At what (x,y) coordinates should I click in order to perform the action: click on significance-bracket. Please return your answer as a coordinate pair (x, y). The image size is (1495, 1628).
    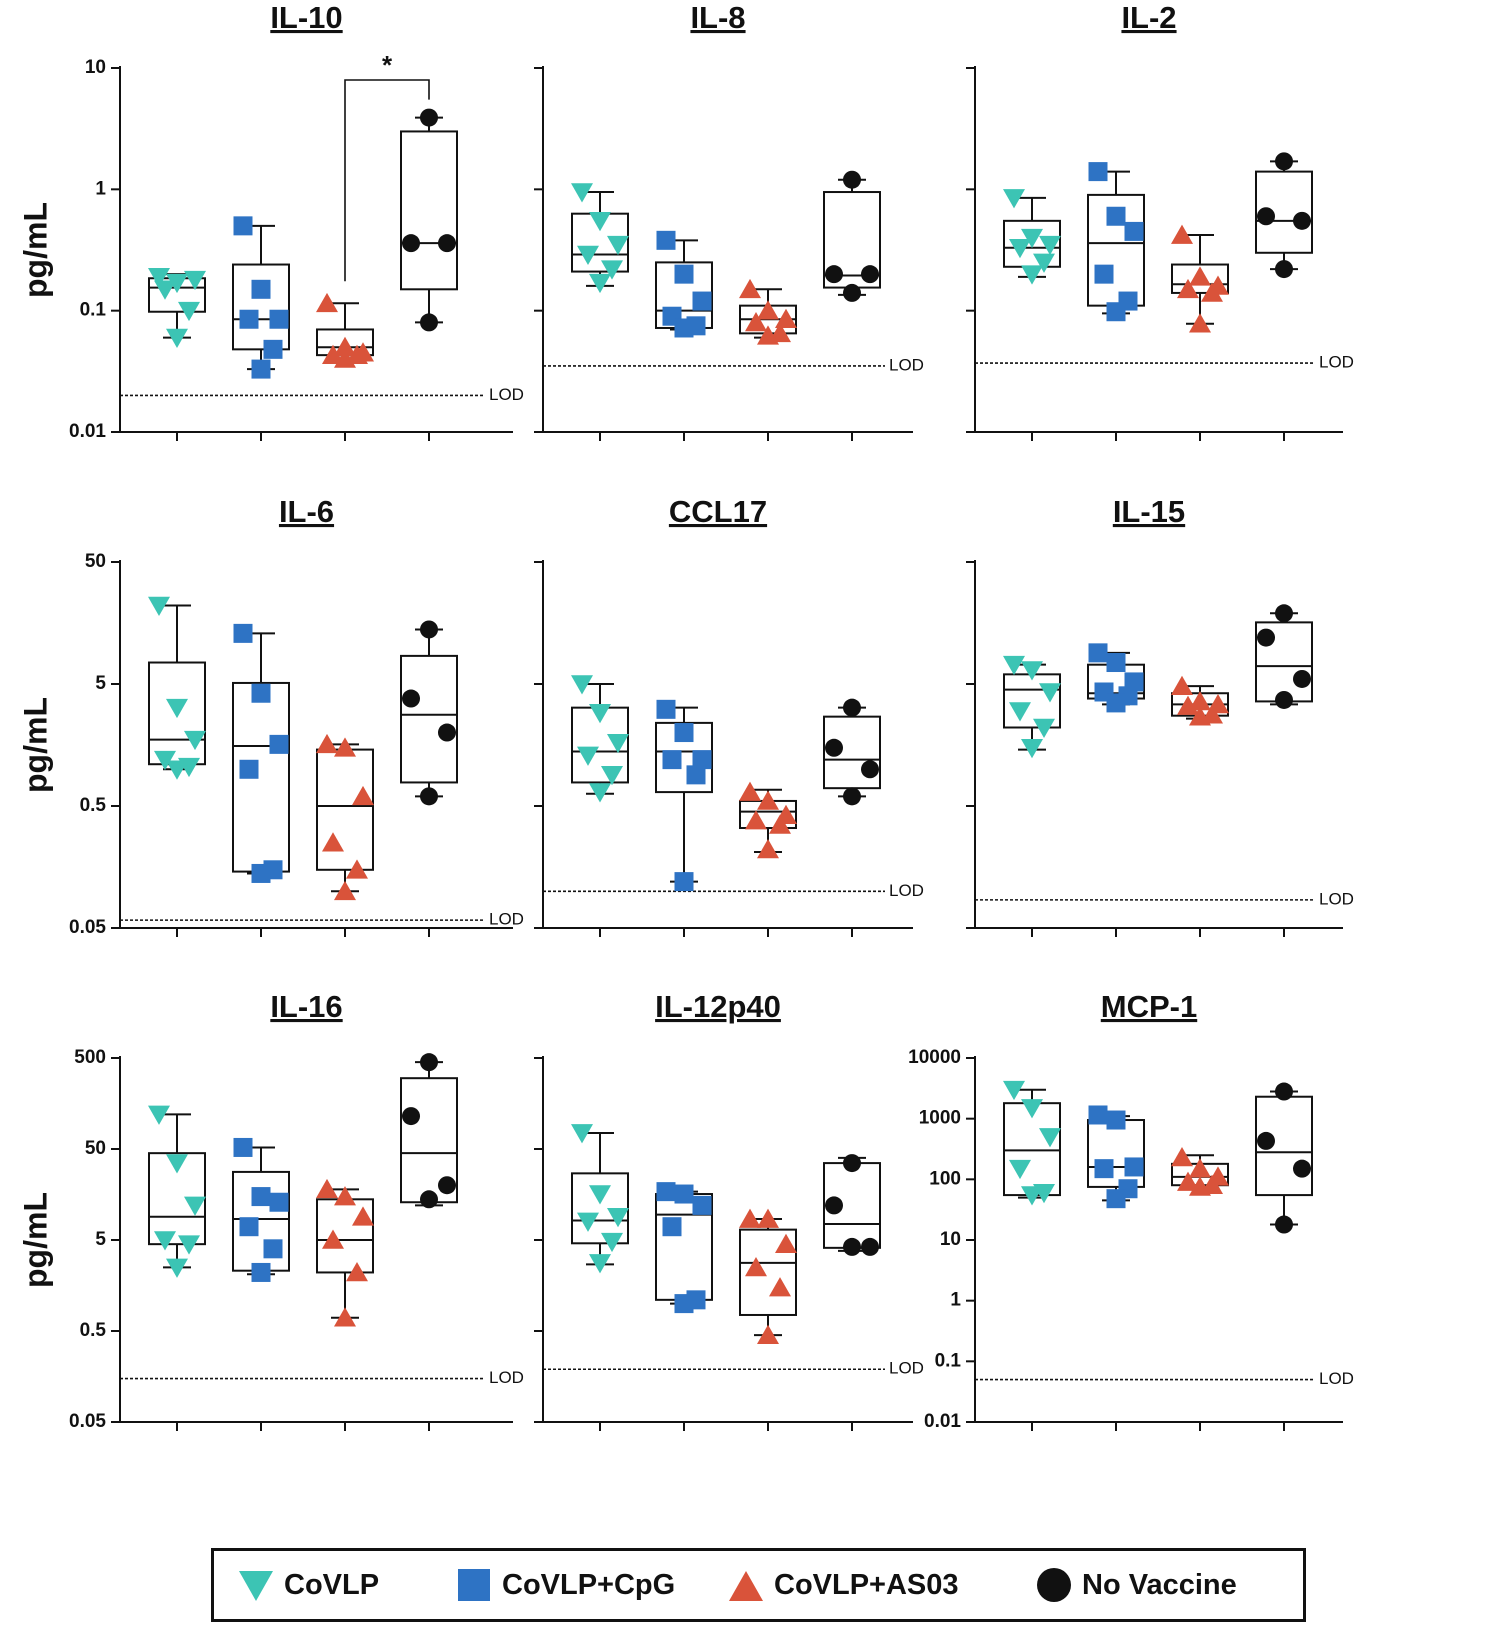
    Looking at the image, I should click on (387, 180).